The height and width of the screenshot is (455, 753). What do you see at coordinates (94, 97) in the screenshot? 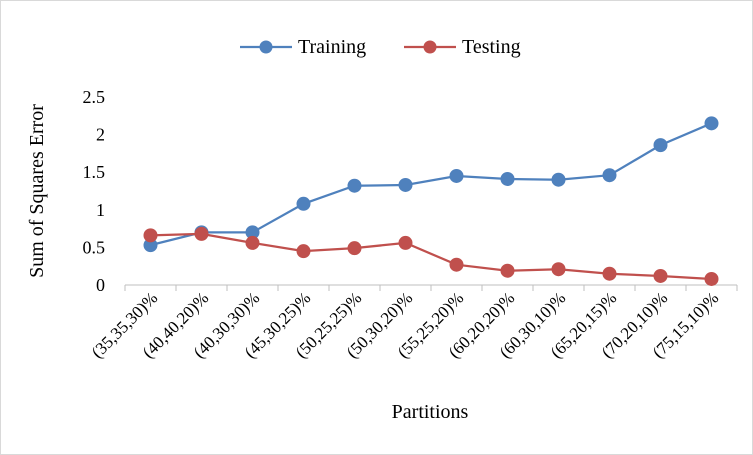
I see `y-tick-label: 2.5` at bounding box center [94, 97].